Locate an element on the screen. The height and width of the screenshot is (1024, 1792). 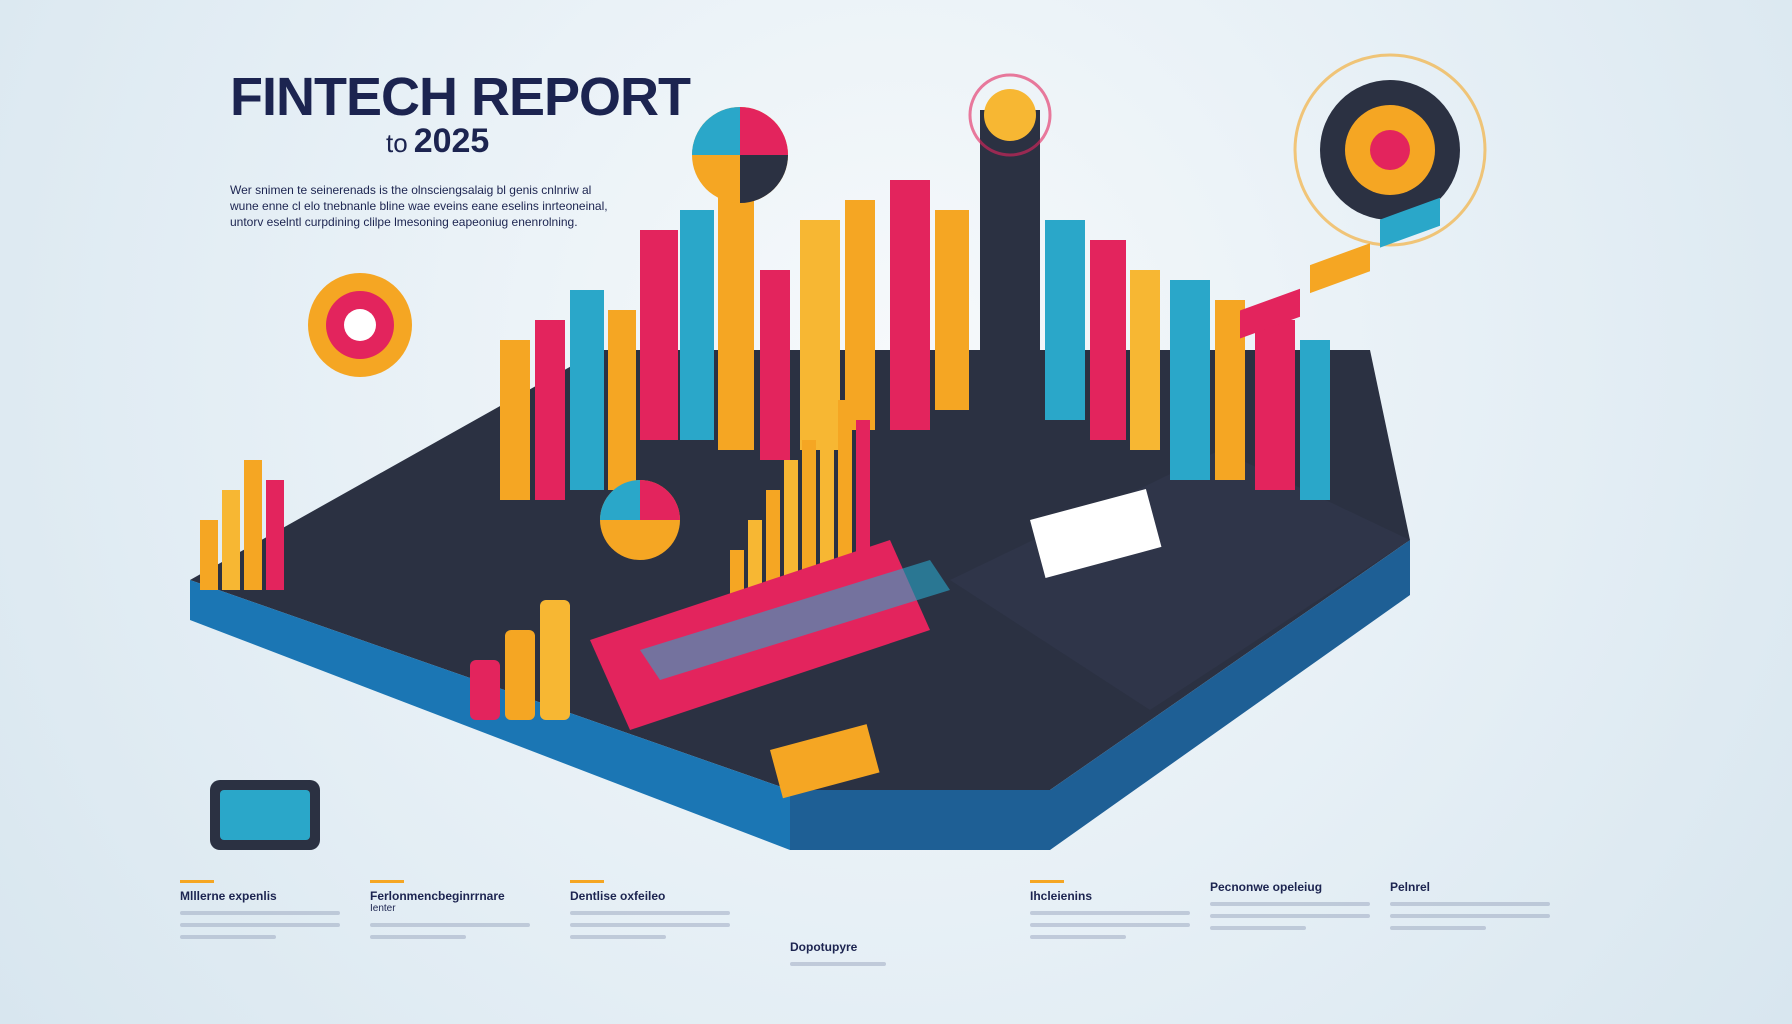
footer-col: Ferlonmencbeginrrnare Ienter is located at coordinates (450, 935).